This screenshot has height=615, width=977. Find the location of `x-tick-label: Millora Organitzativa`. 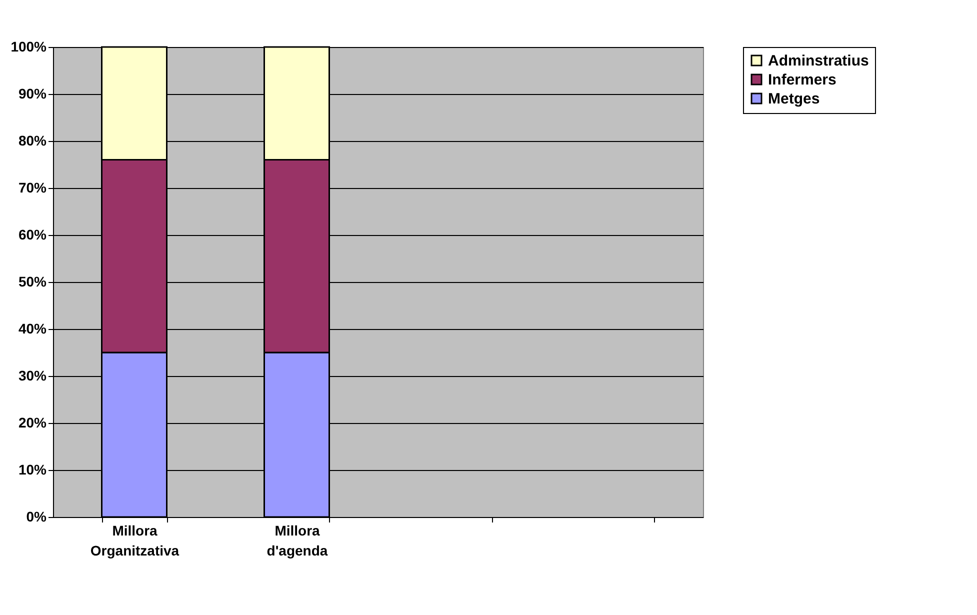

x-tick-label: Millora Organitzativa is located at coordinates (135, 540).